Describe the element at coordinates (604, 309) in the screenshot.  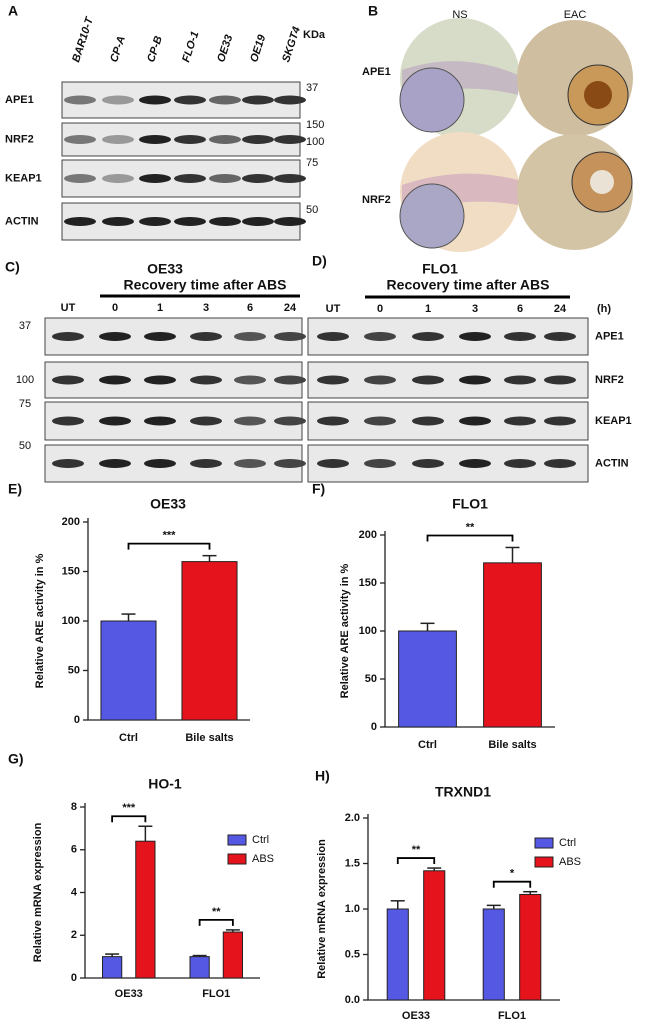
I see `unit-label: (h)` at that location.